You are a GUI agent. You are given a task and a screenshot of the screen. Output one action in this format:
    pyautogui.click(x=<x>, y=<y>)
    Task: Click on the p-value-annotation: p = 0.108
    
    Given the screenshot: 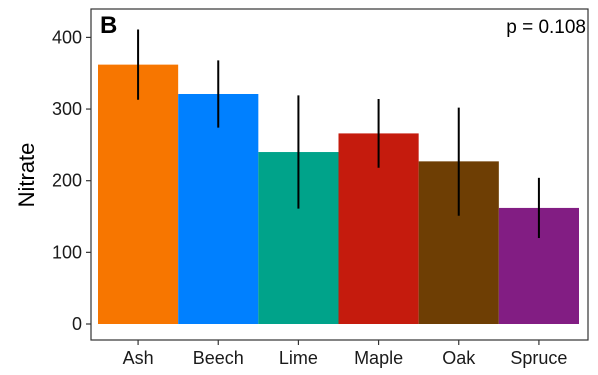 What is the action you would take?
    pyautogui.click(x=546, y=27)
    